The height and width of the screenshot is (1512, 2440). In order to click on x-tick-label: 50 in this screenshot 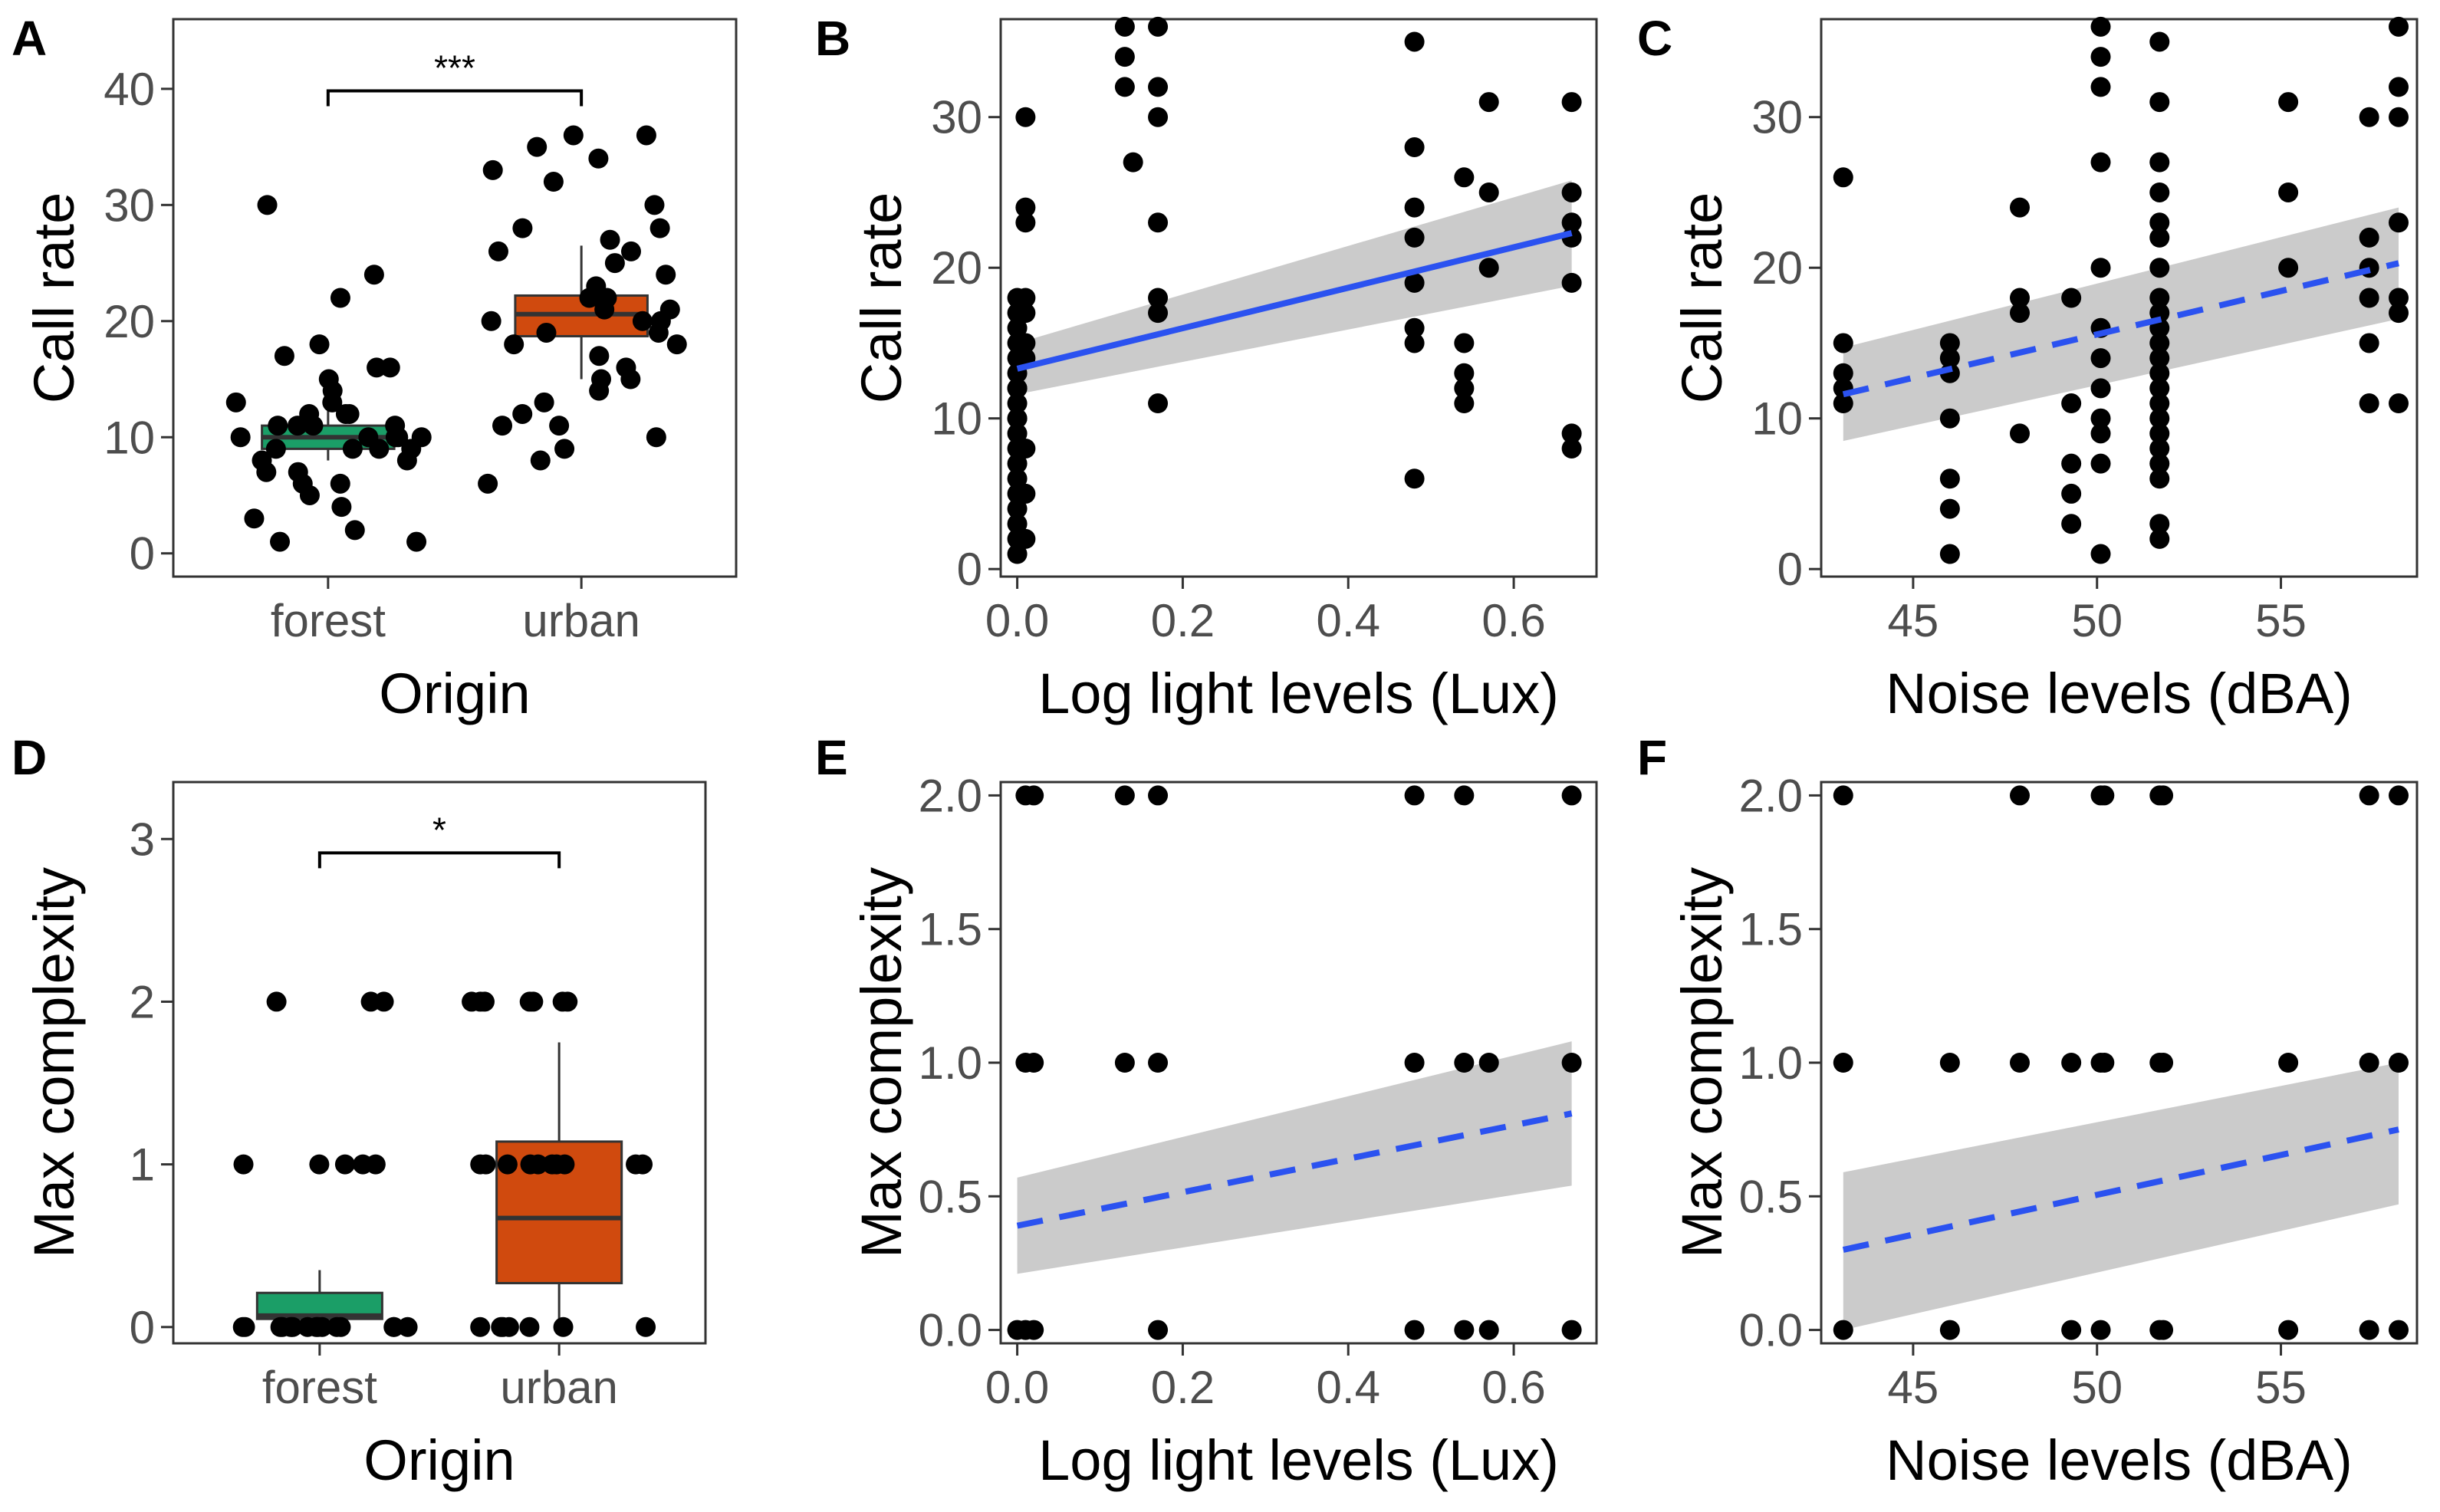, I will do `click(2097, 620)`.